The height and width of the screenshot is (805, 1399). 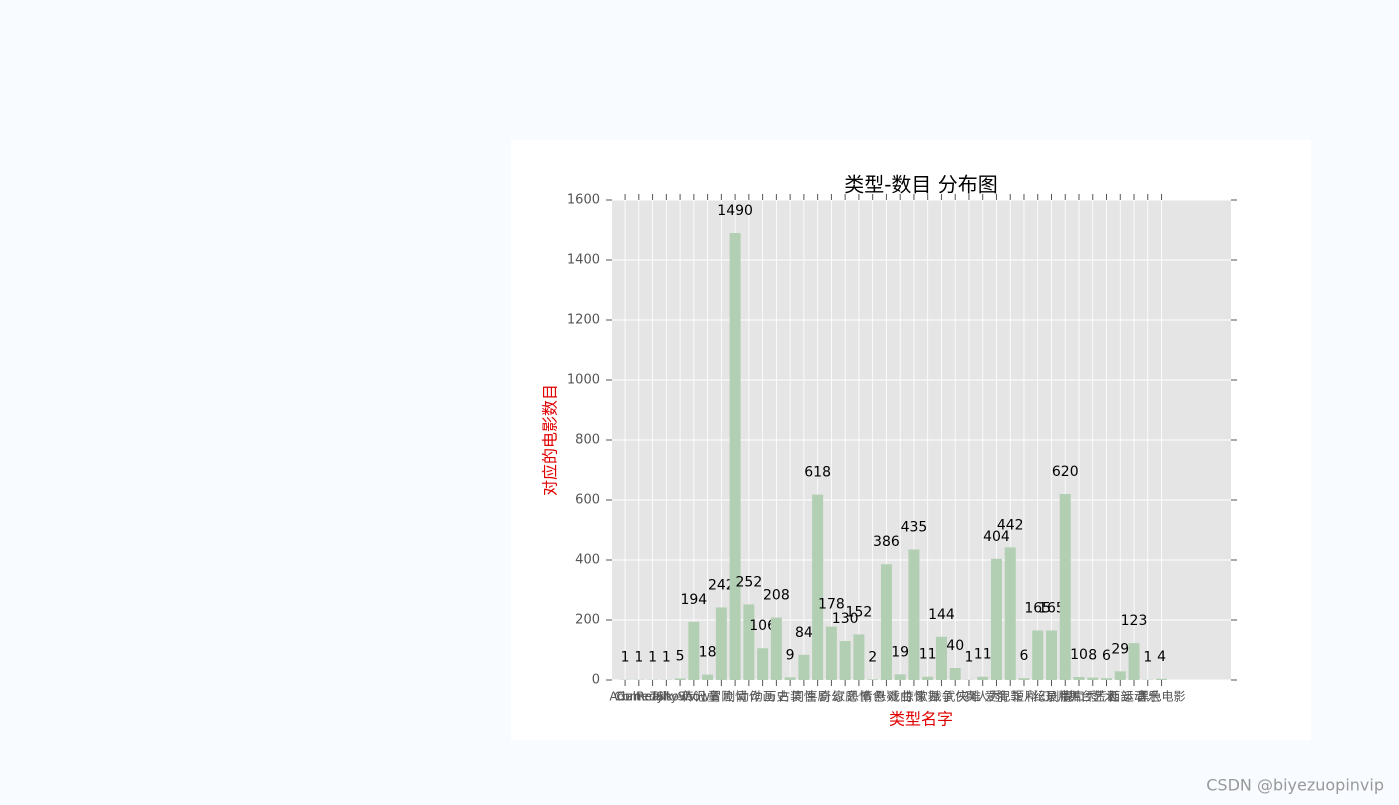 What do you see at coordinates (708, 696) in the screenshot?
I see `x-tick-label: 儿童` at bounding box center [708, 696].